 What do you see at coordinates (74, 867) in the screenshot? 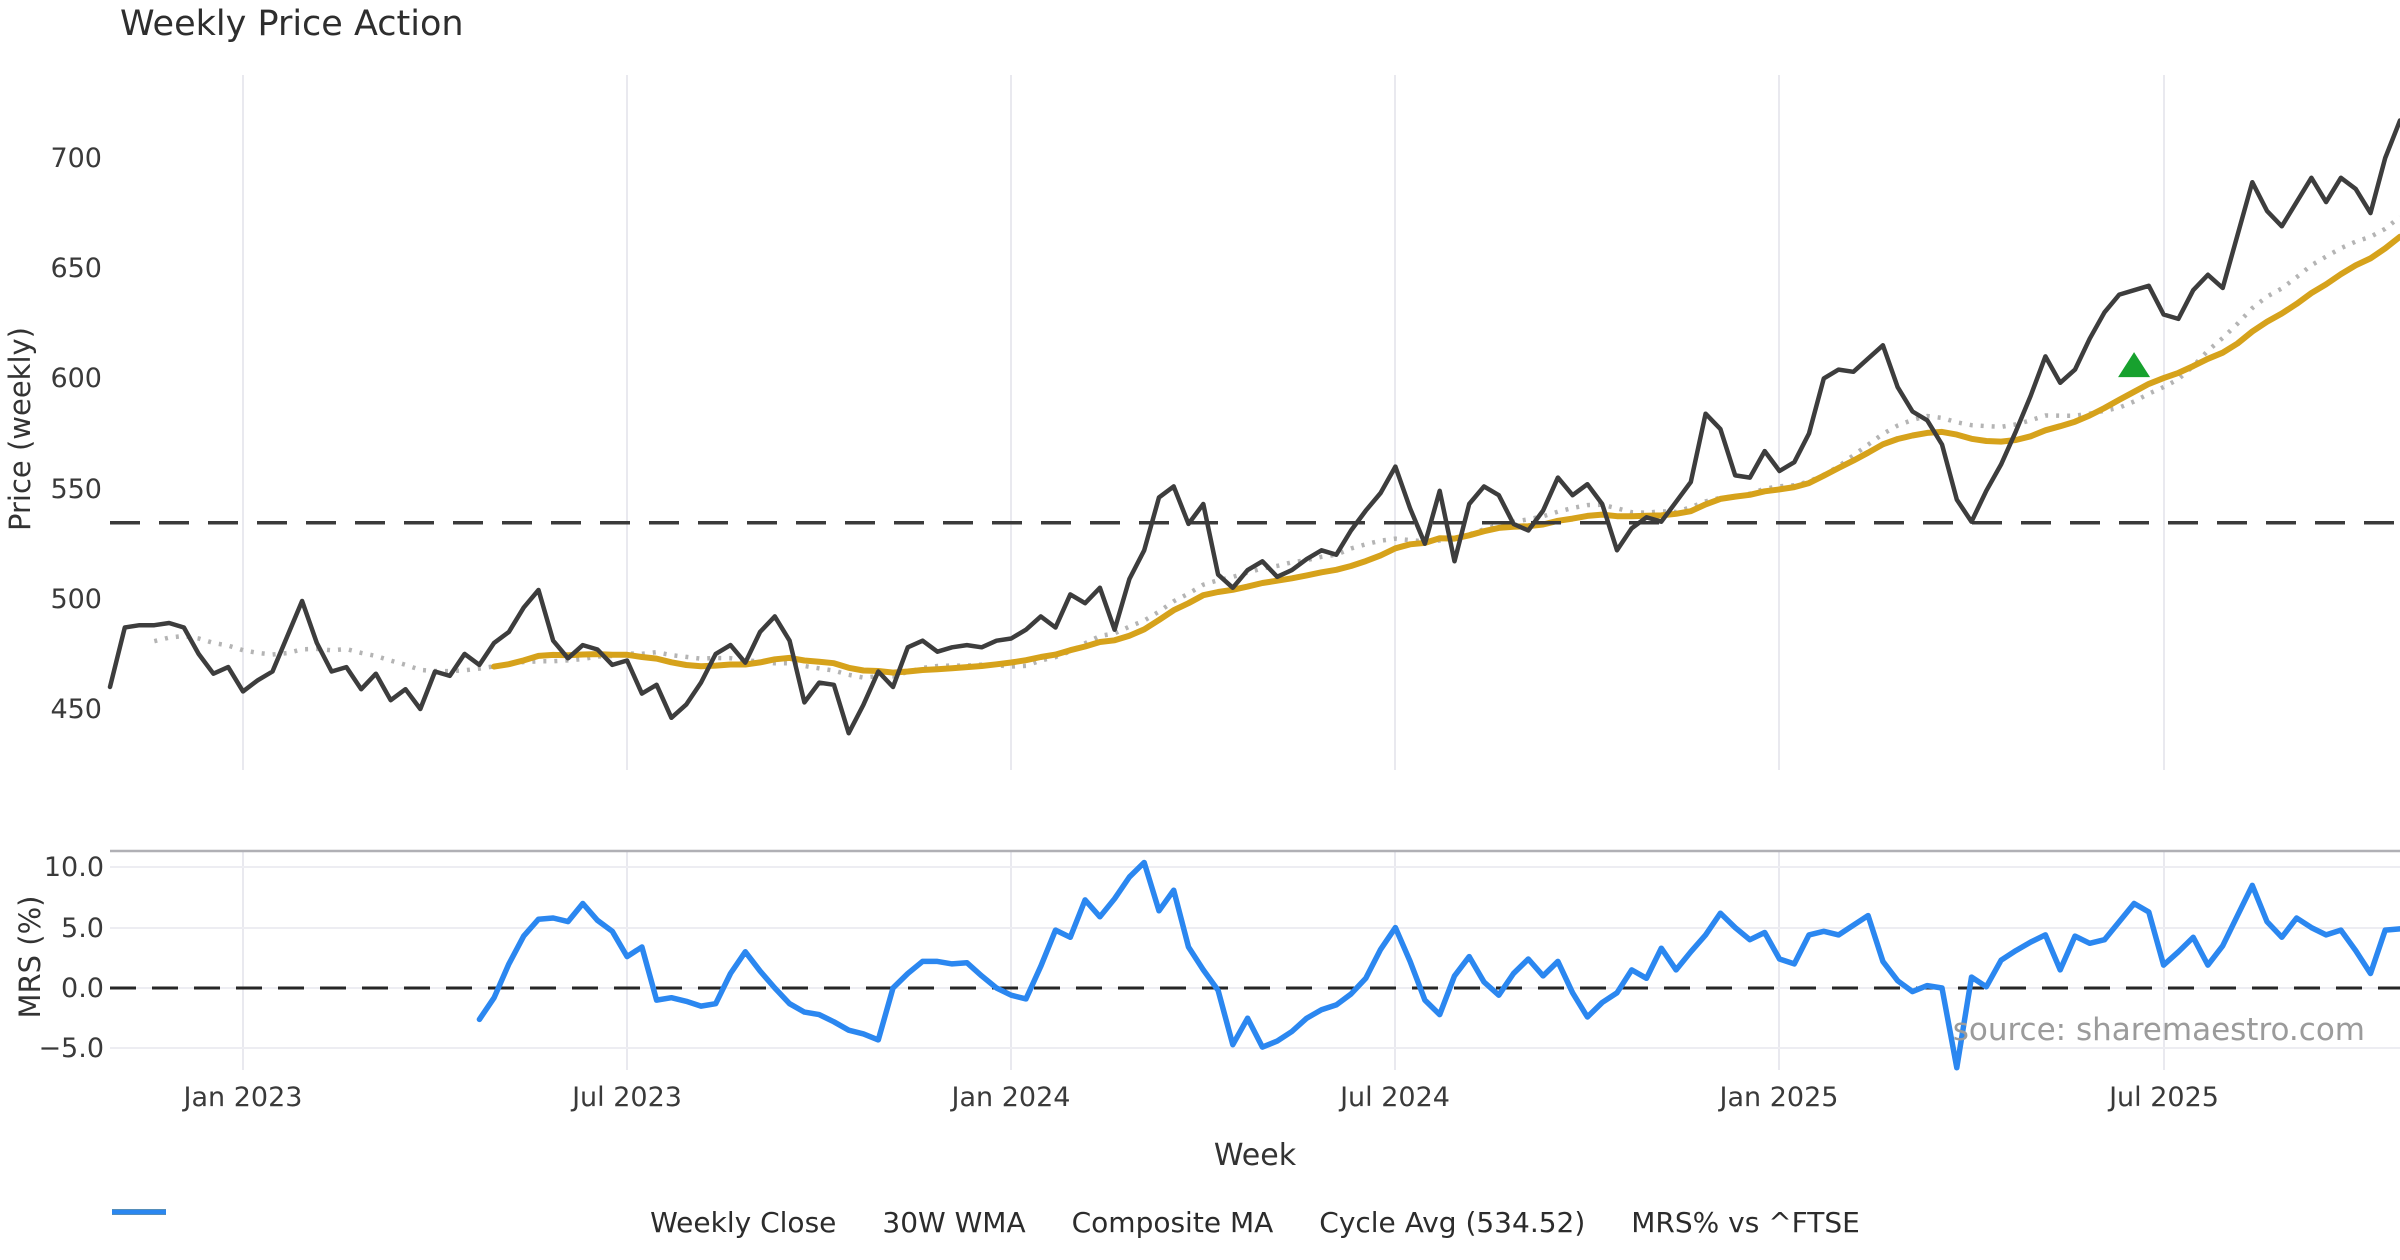
I see `mrs-tick: 10.0` at bounding box center [74, 867].